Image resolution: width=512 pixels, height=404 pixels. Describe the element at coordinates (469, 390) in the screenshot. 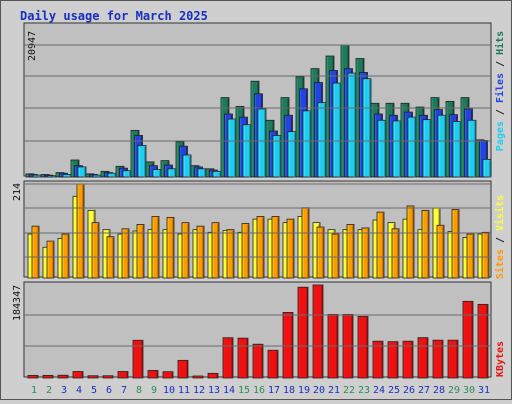

I see `day-label-30: 30` at that location.